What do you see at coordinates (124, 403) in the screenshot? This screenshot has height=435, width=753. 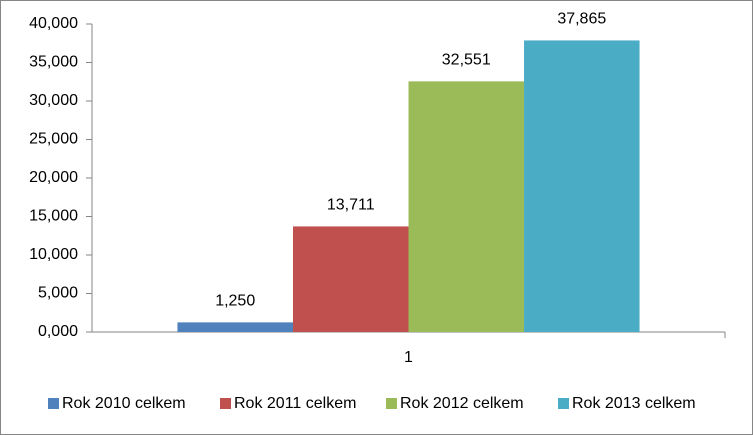 I see `legend-label: Rok 2010 celkem` at bounding box center [124, 403].